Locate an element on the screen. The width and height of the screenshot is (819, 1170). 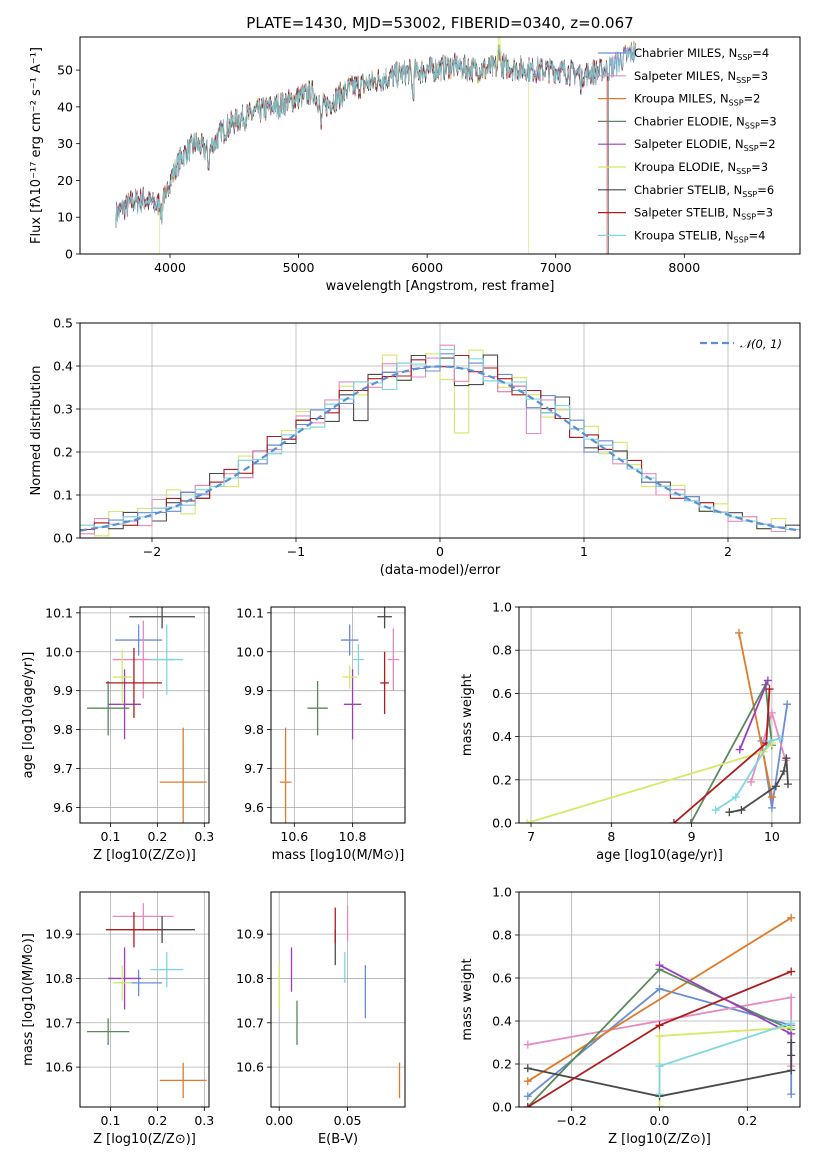
y-axis-label: Flux [fλ10⁻¹⁷ erg cm⁻² s⁻¹ A⁻¹] is located at coordinates (36, 145).